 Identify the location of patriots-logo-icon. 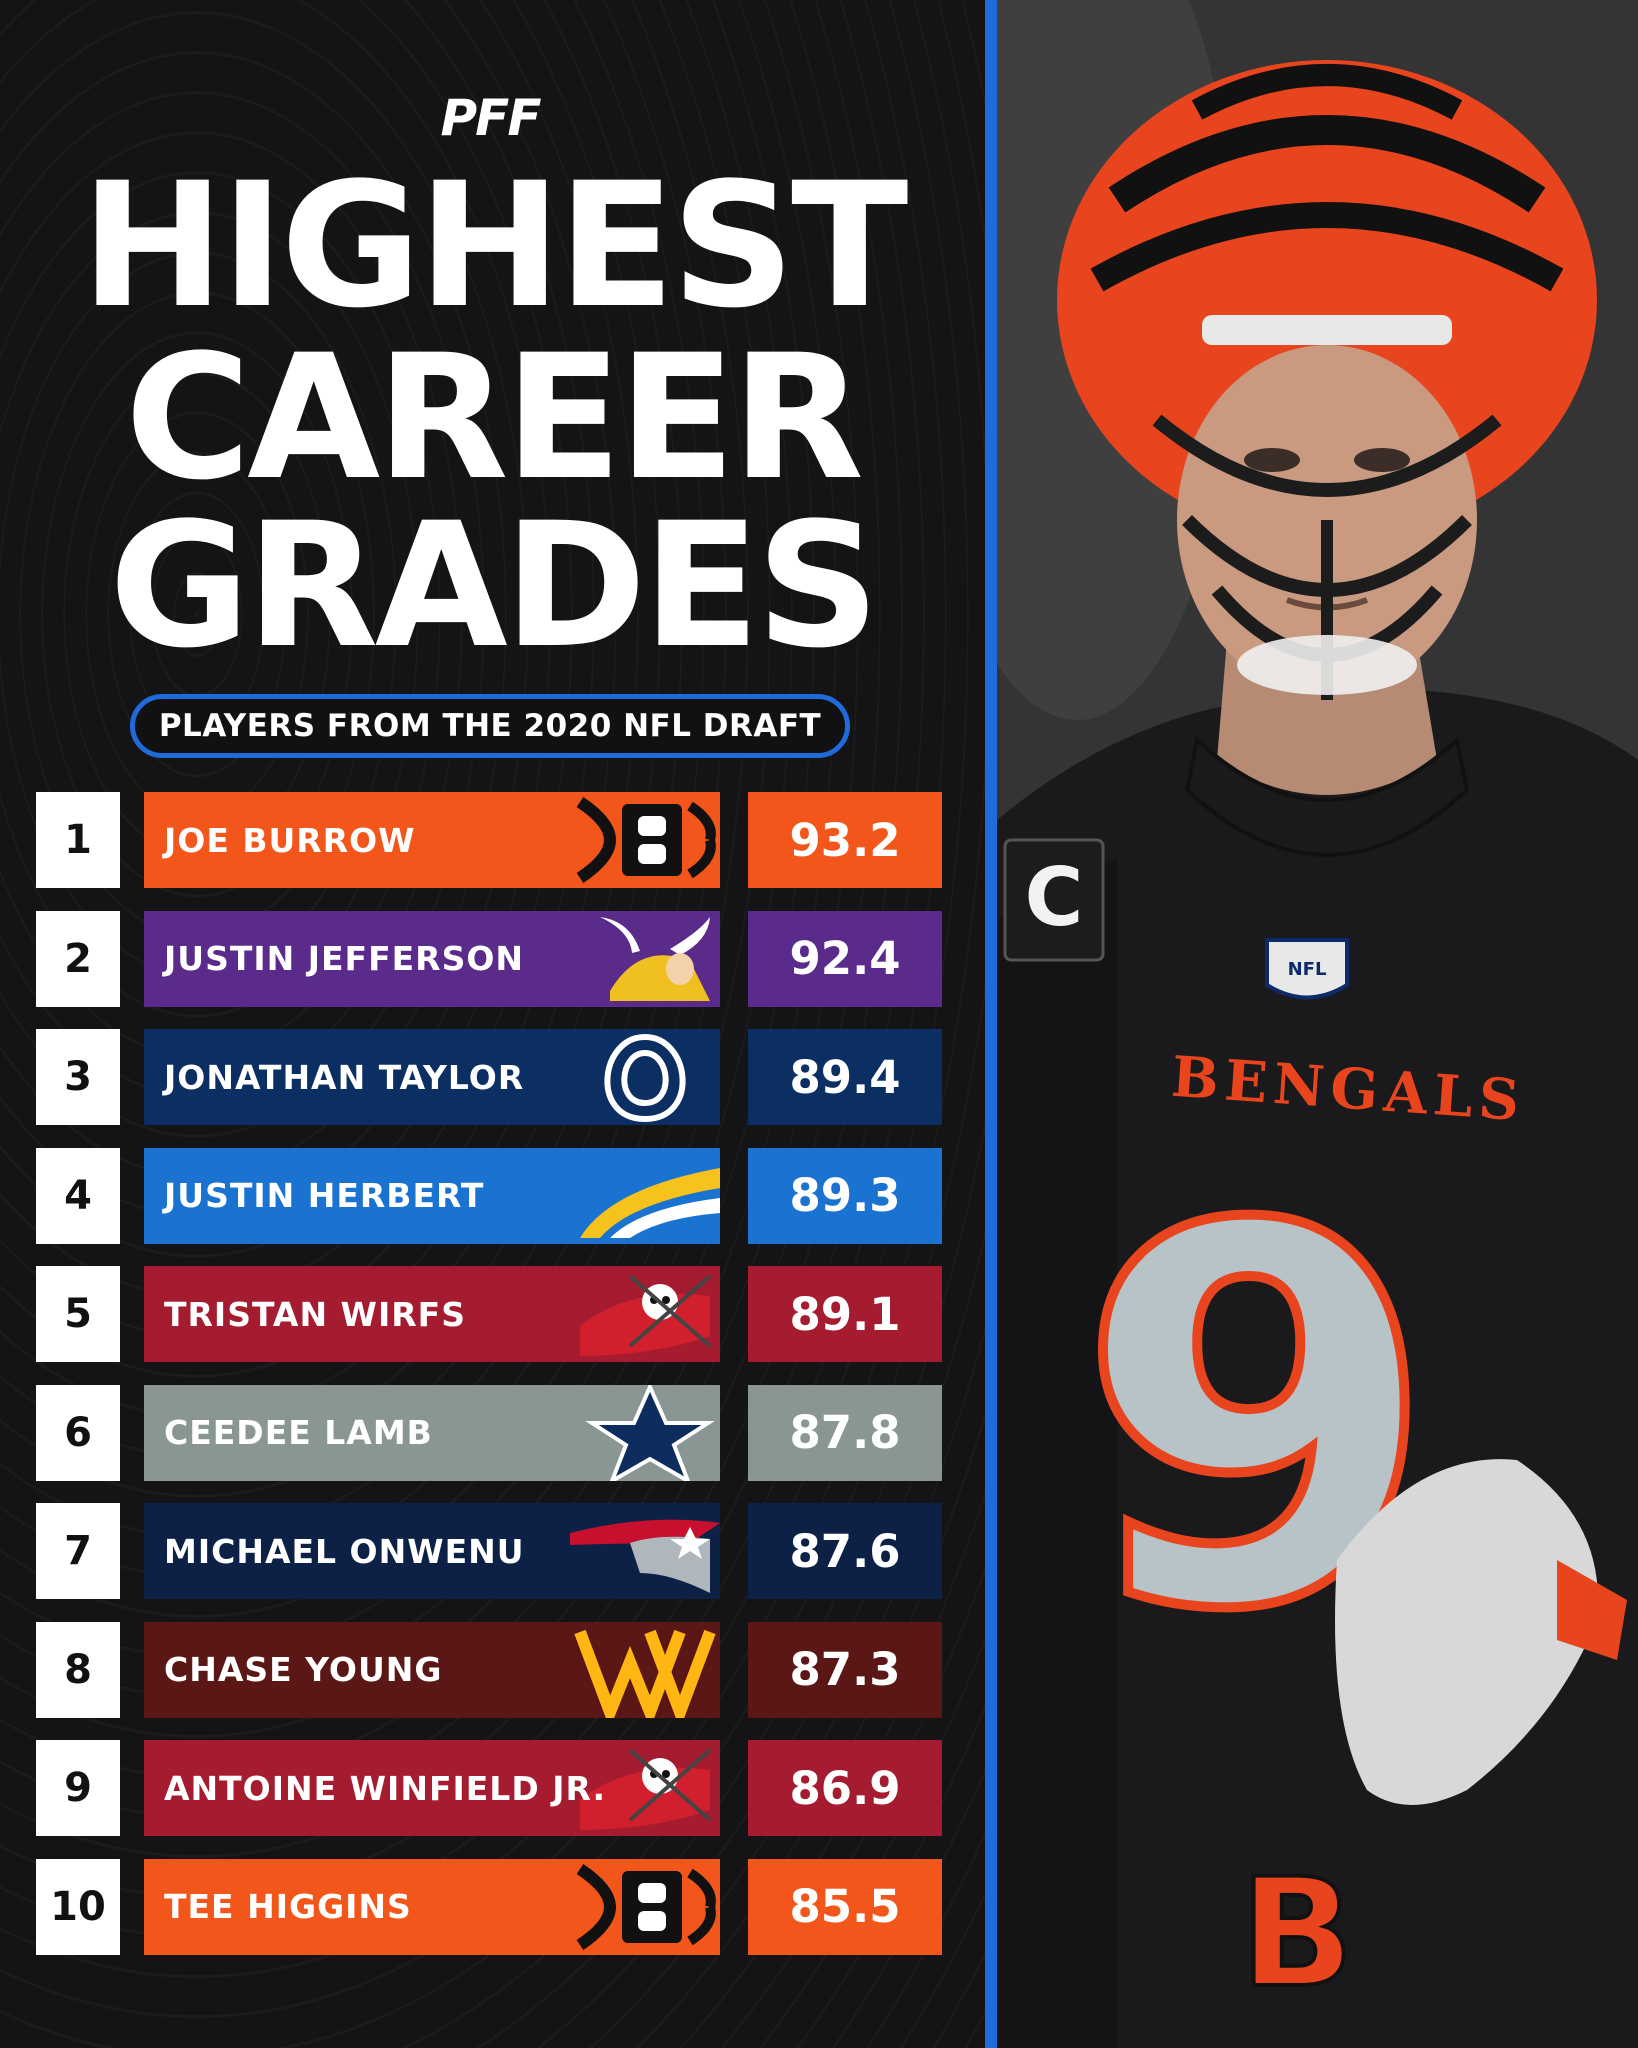
(645, 1551).